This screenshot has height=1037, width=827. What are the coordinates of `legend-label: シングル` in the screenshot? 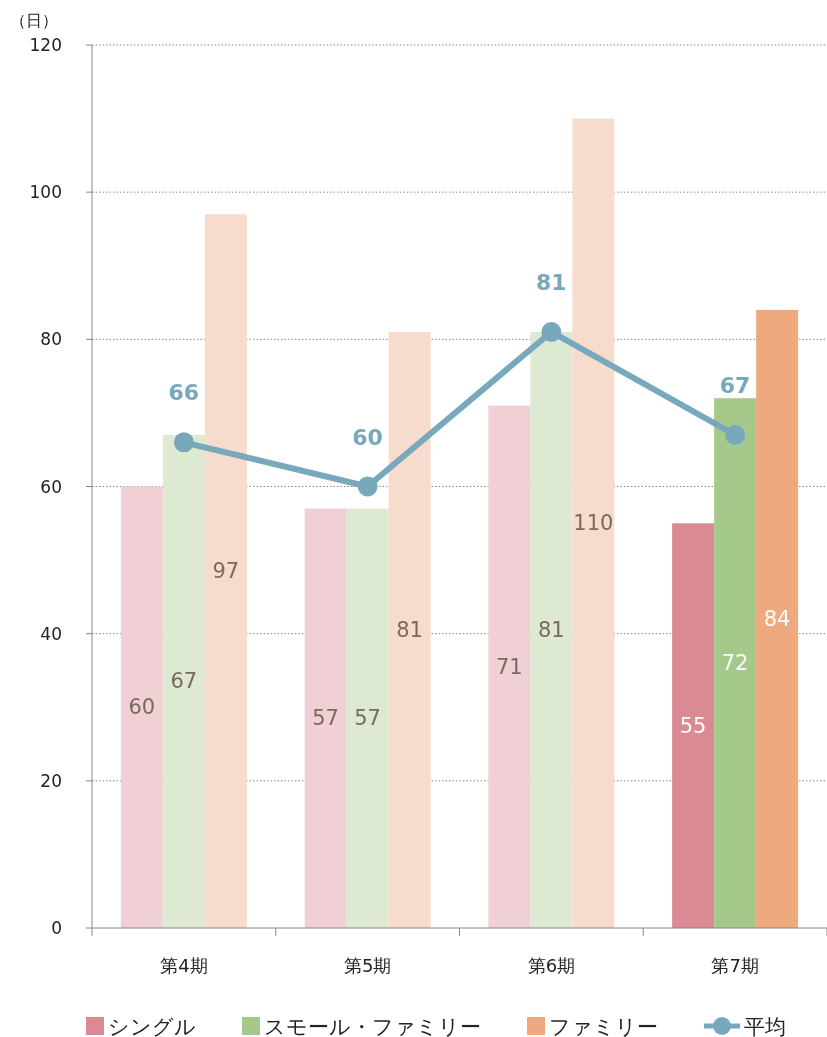 It's located at (152, 1026).